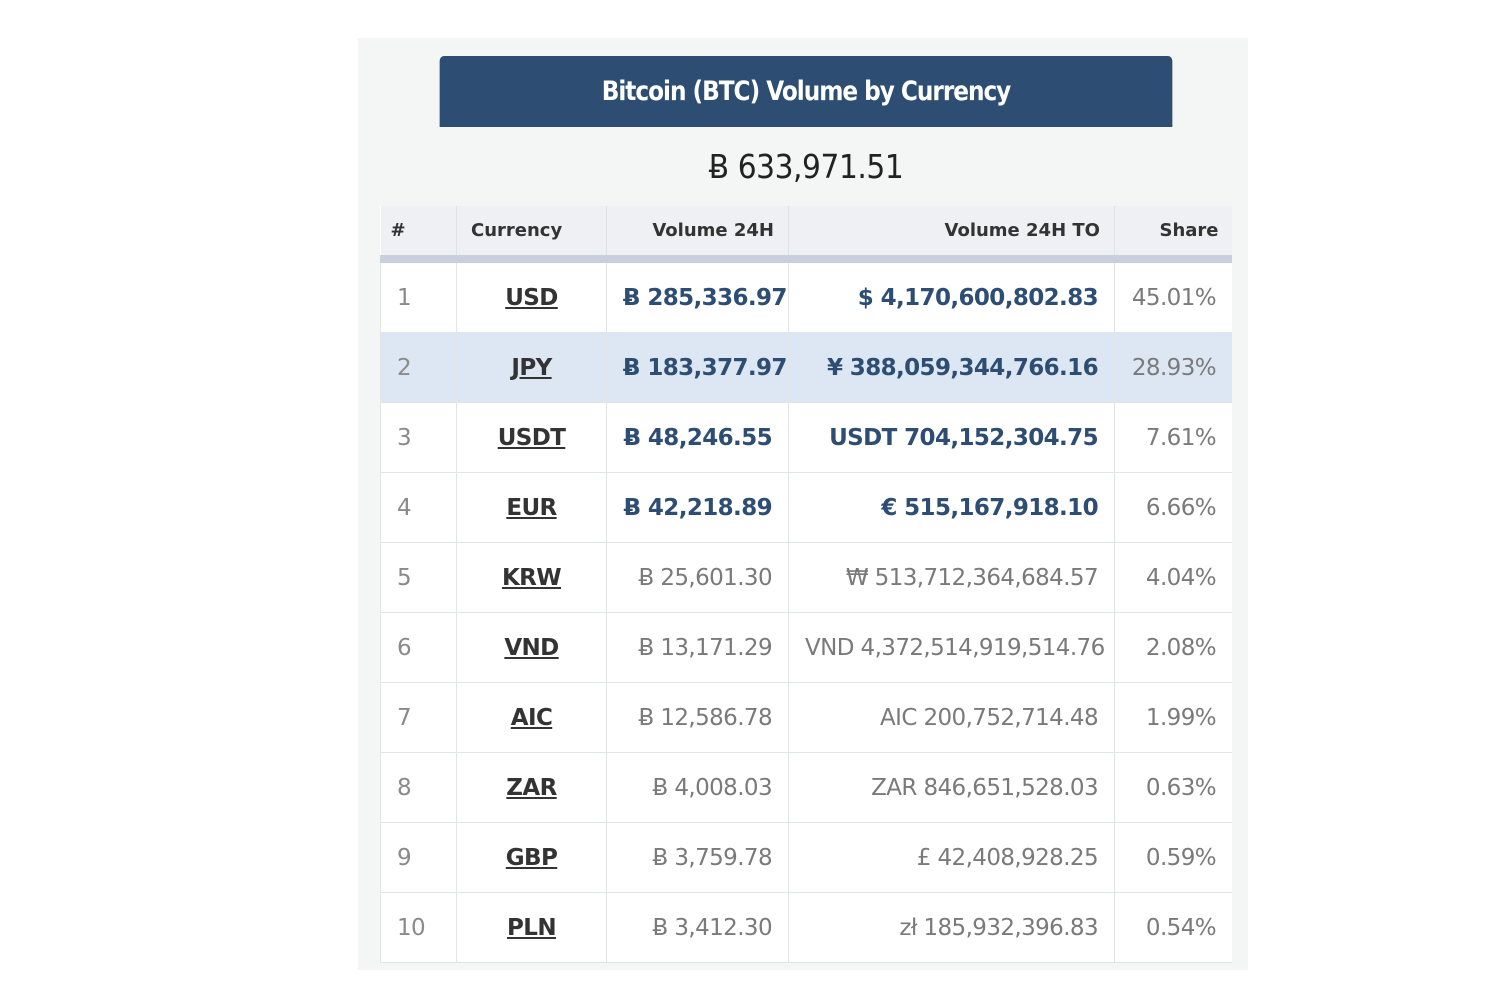  What do you see at coordinates (1173, 787) in the screenshot?
I see `share-cell: 0.63%` at bounding box center [1173, 787].